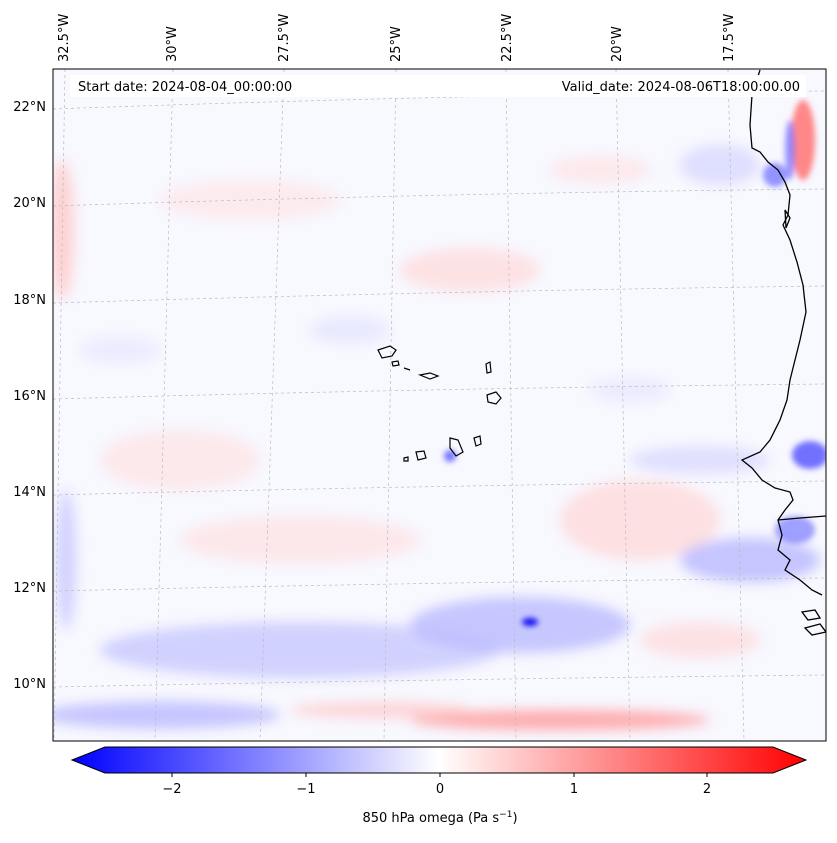  I want to click on island-santa-luzia, so click(407, 369).